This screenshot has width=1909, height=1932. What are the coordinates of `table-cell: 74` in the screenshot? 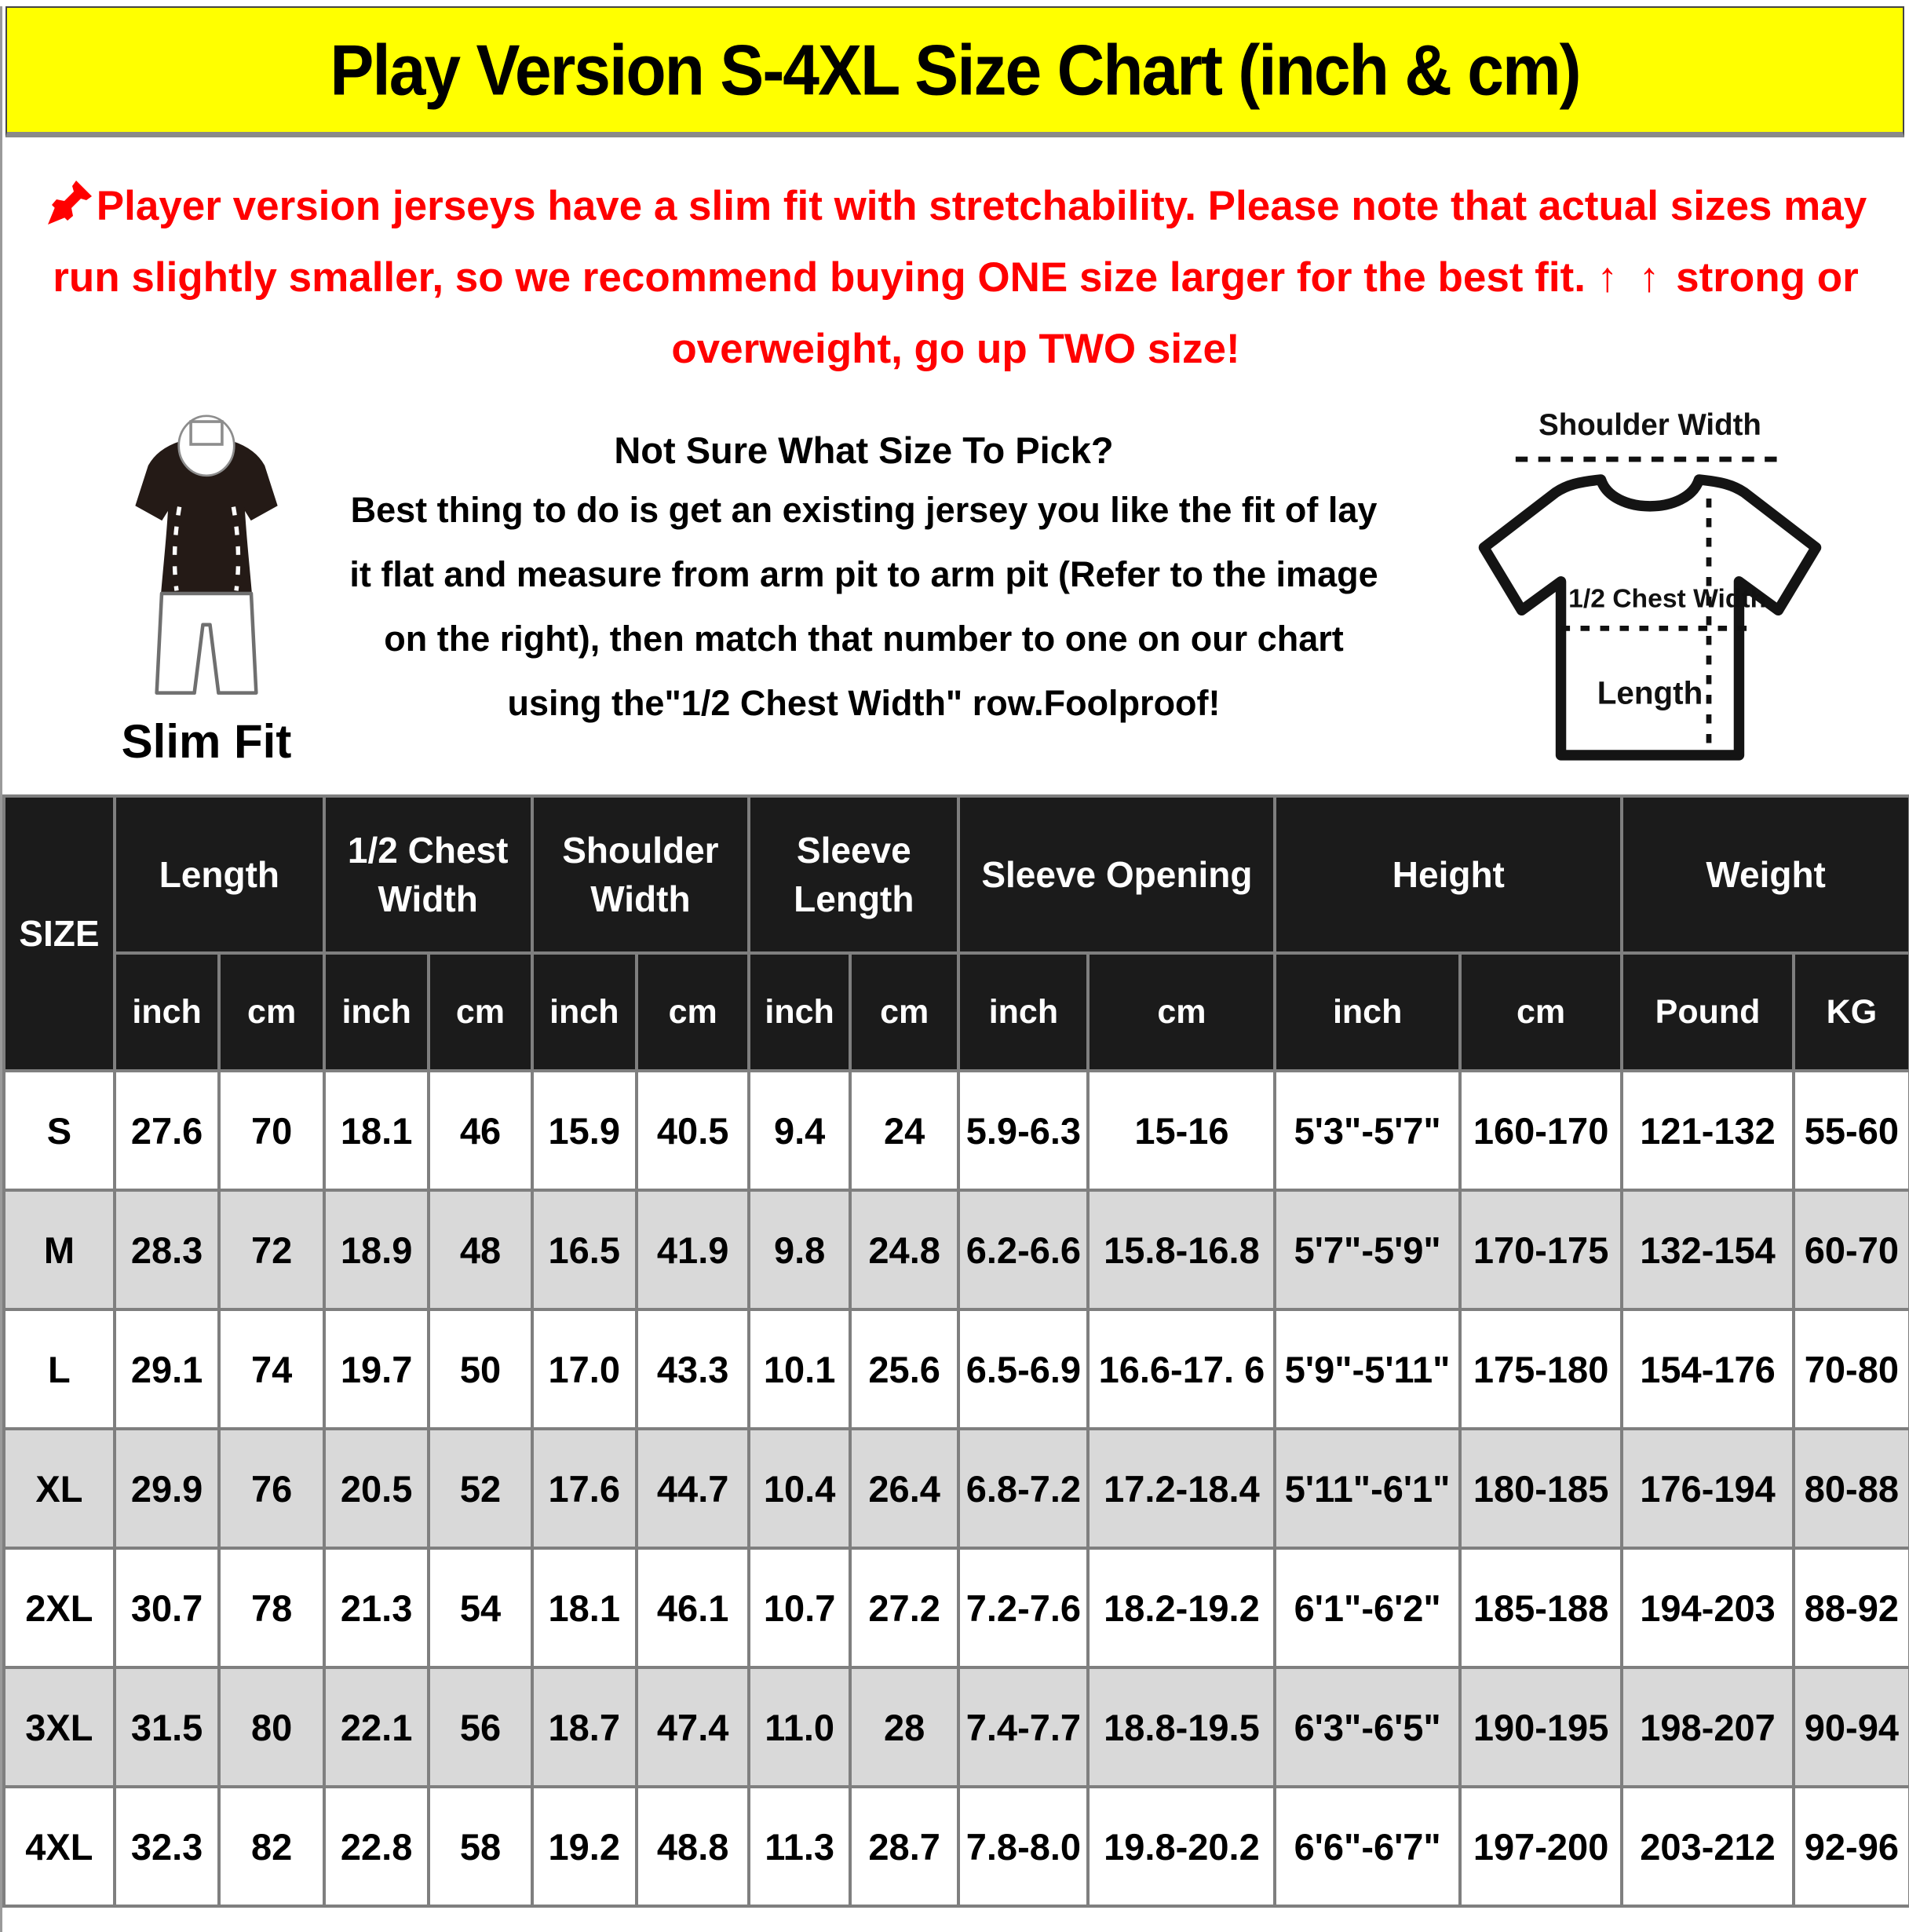 It's located at (271, 1369).